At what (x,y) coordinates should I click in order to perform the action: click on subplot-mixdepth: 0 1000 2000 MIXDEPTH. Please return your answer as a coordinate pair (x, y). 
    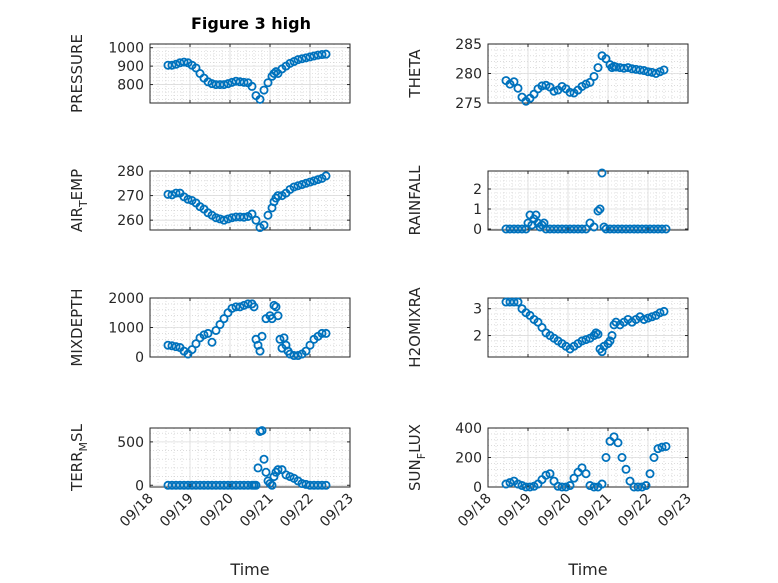
    Looking at the image, I should click on (209, 327).